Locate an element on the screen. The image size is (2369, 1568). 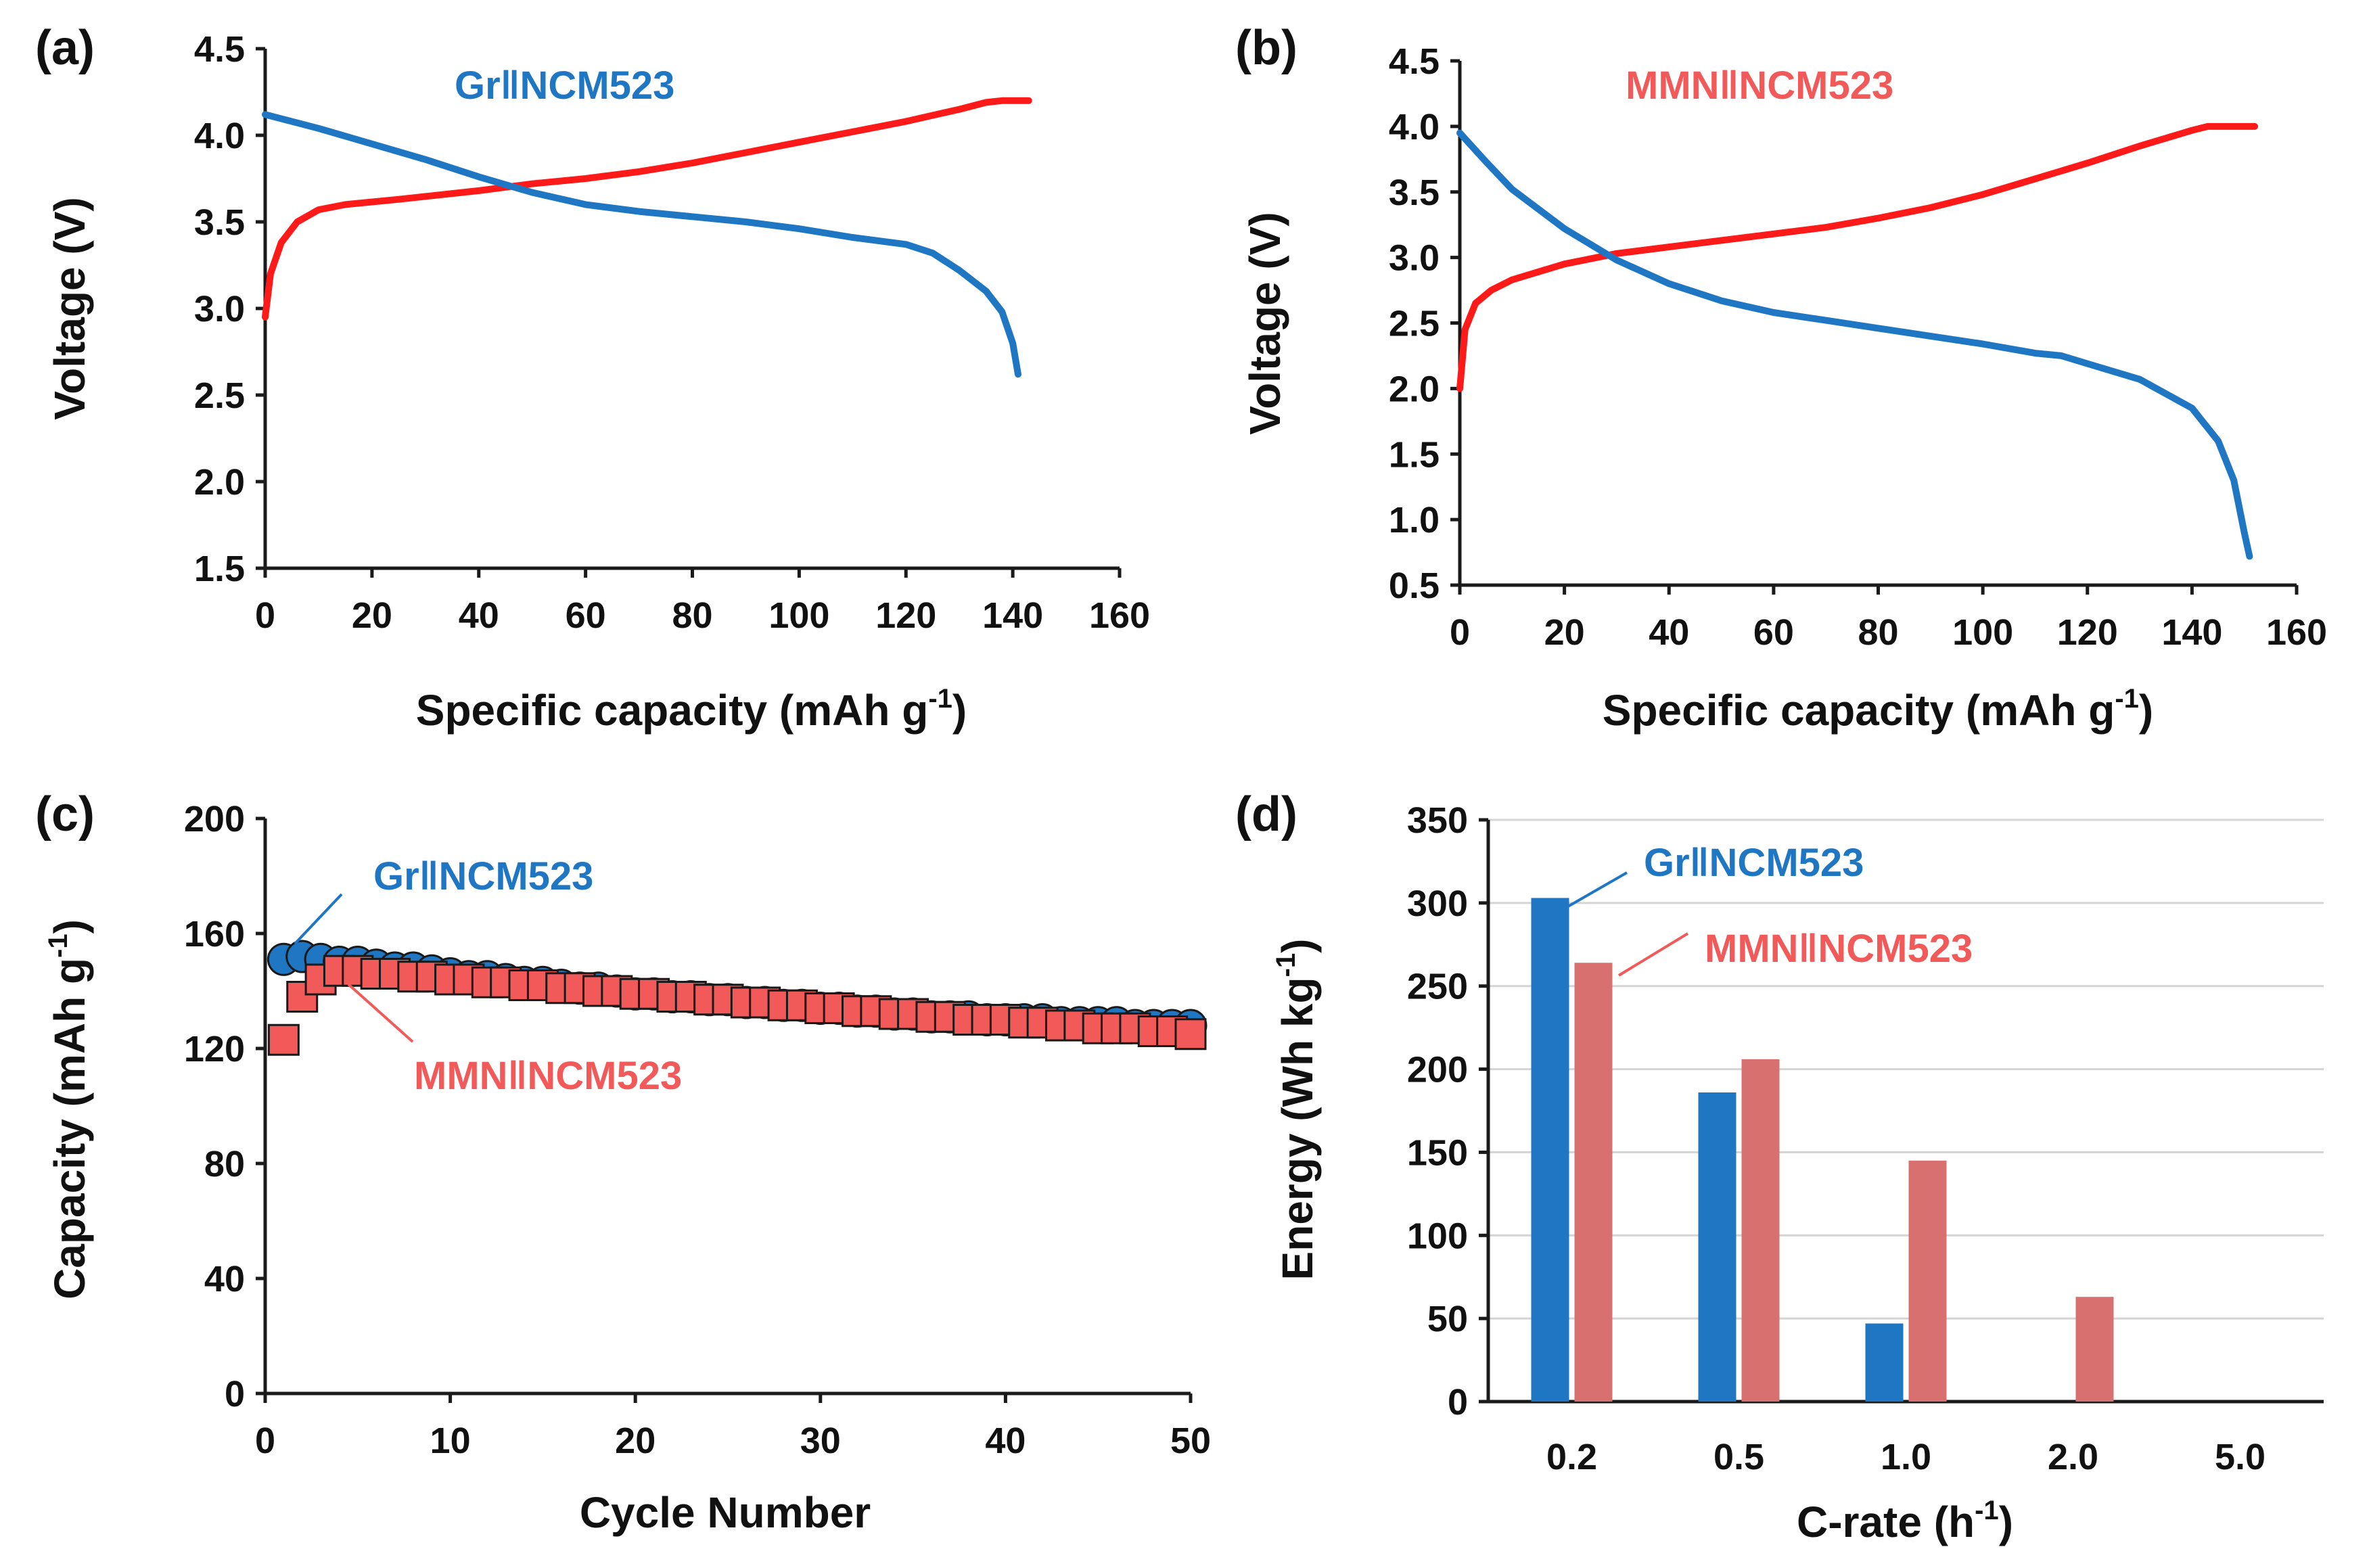
panel-b-x-tick-label: 140 is located at coordinates (2191, 633).